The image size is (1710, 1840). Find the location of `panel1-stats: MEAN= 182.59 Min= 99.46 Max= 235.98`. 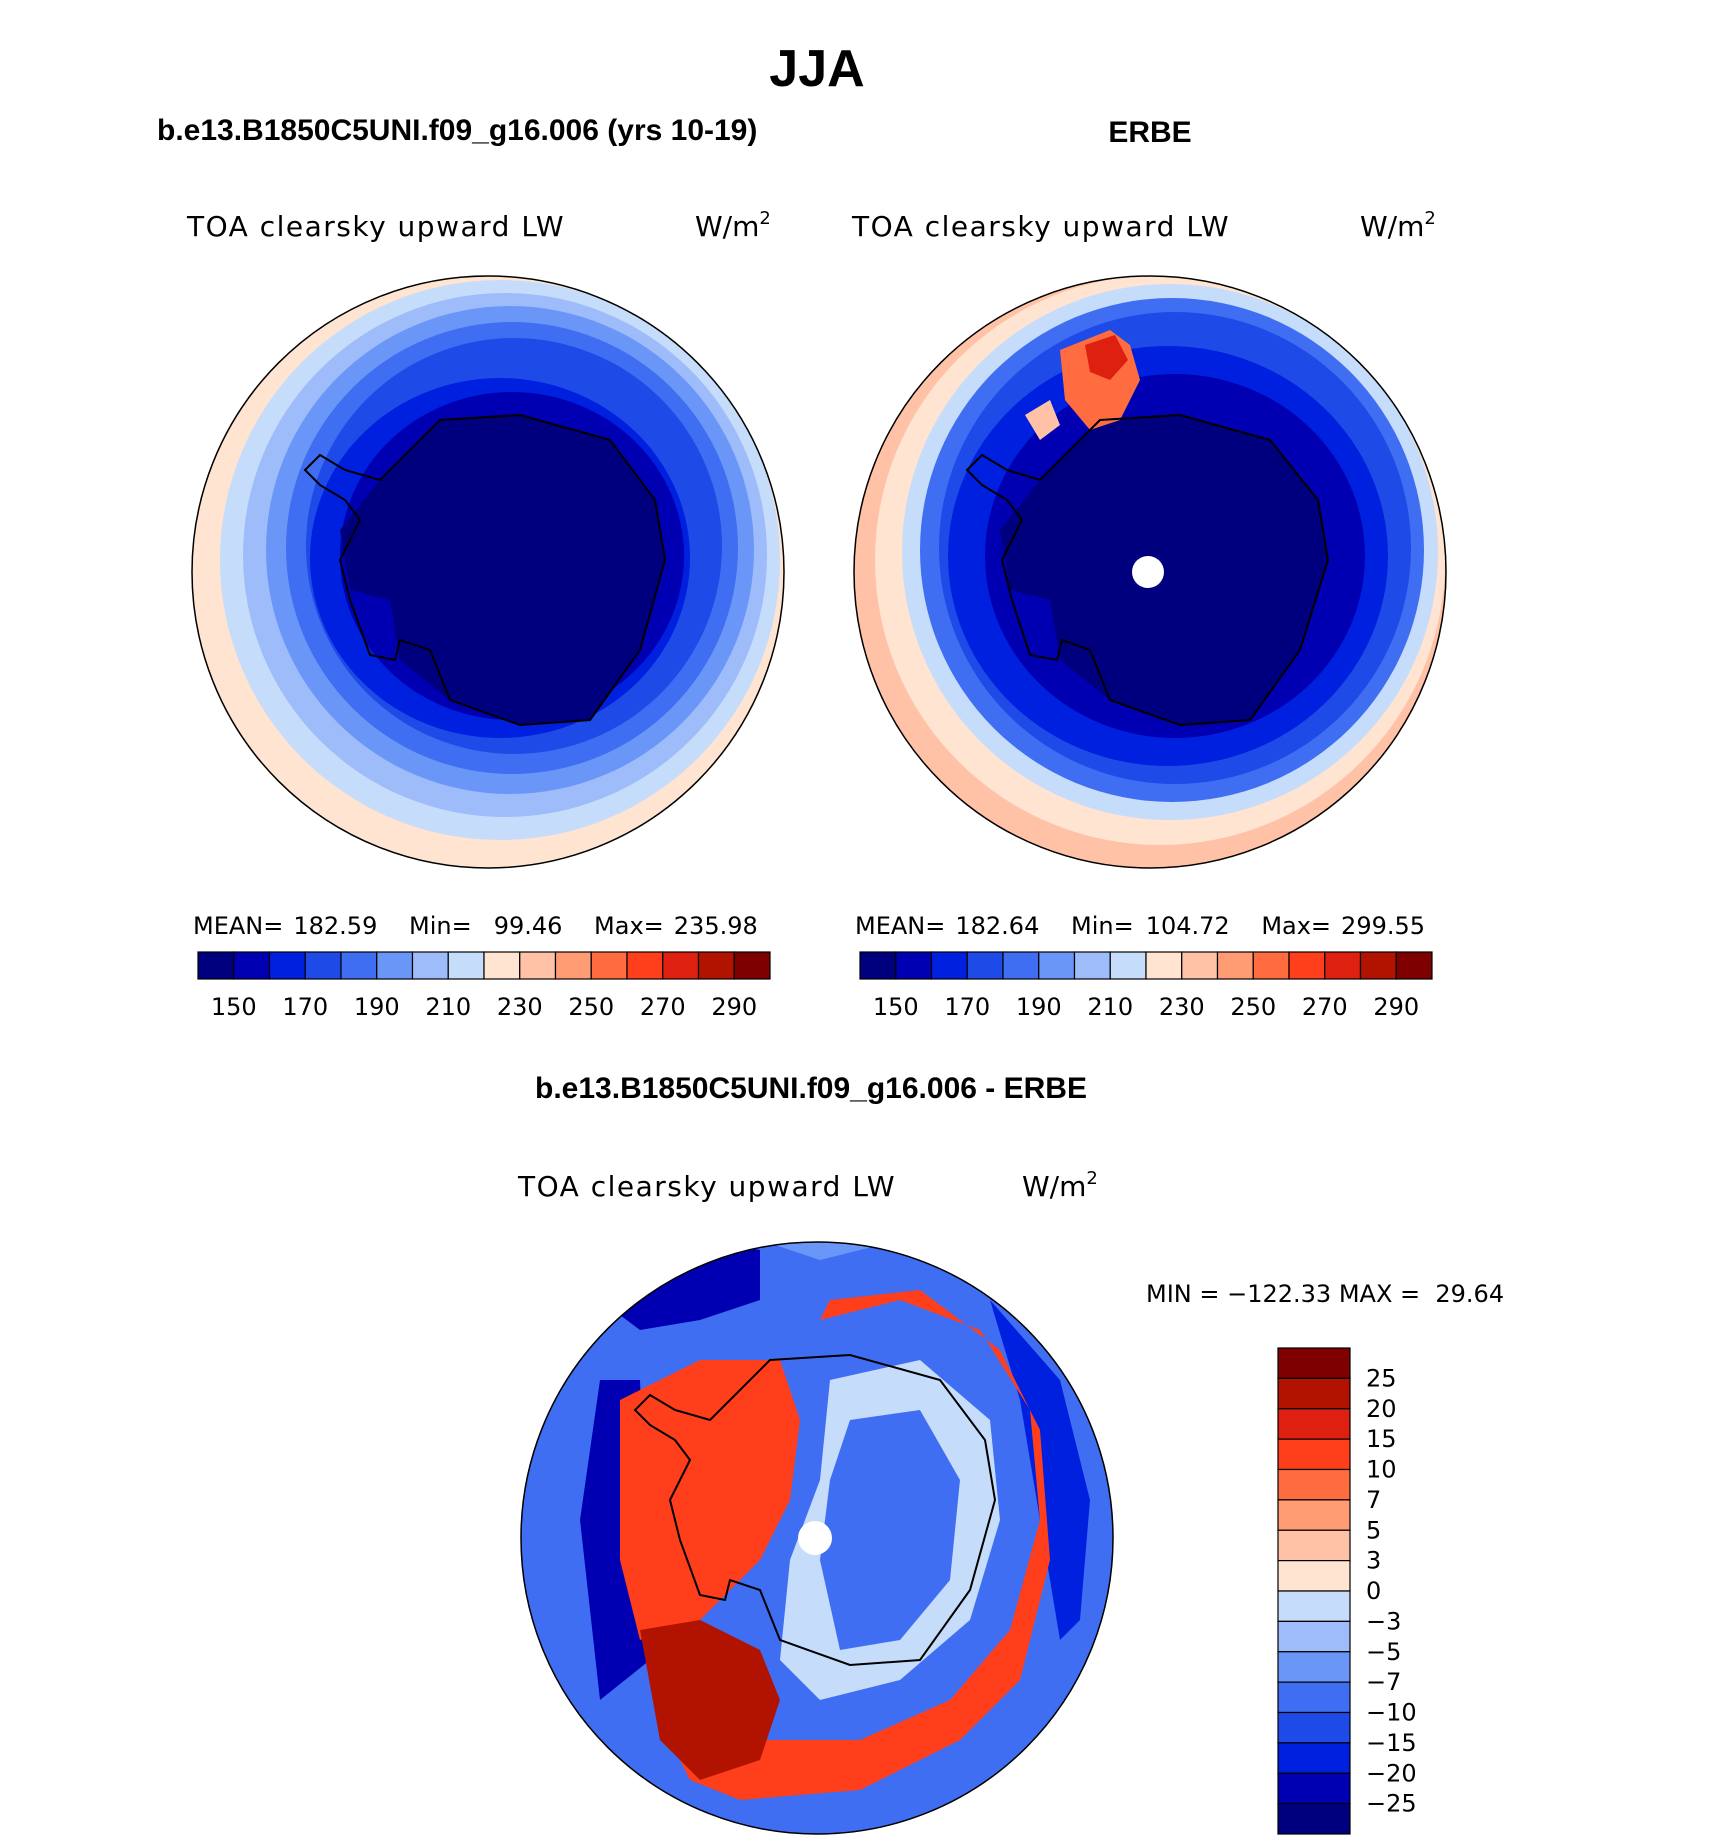

panel1-stats: MEAN= 182.59 Min= 99.46 Max= 235.98 is located at coordinates (475, 926).